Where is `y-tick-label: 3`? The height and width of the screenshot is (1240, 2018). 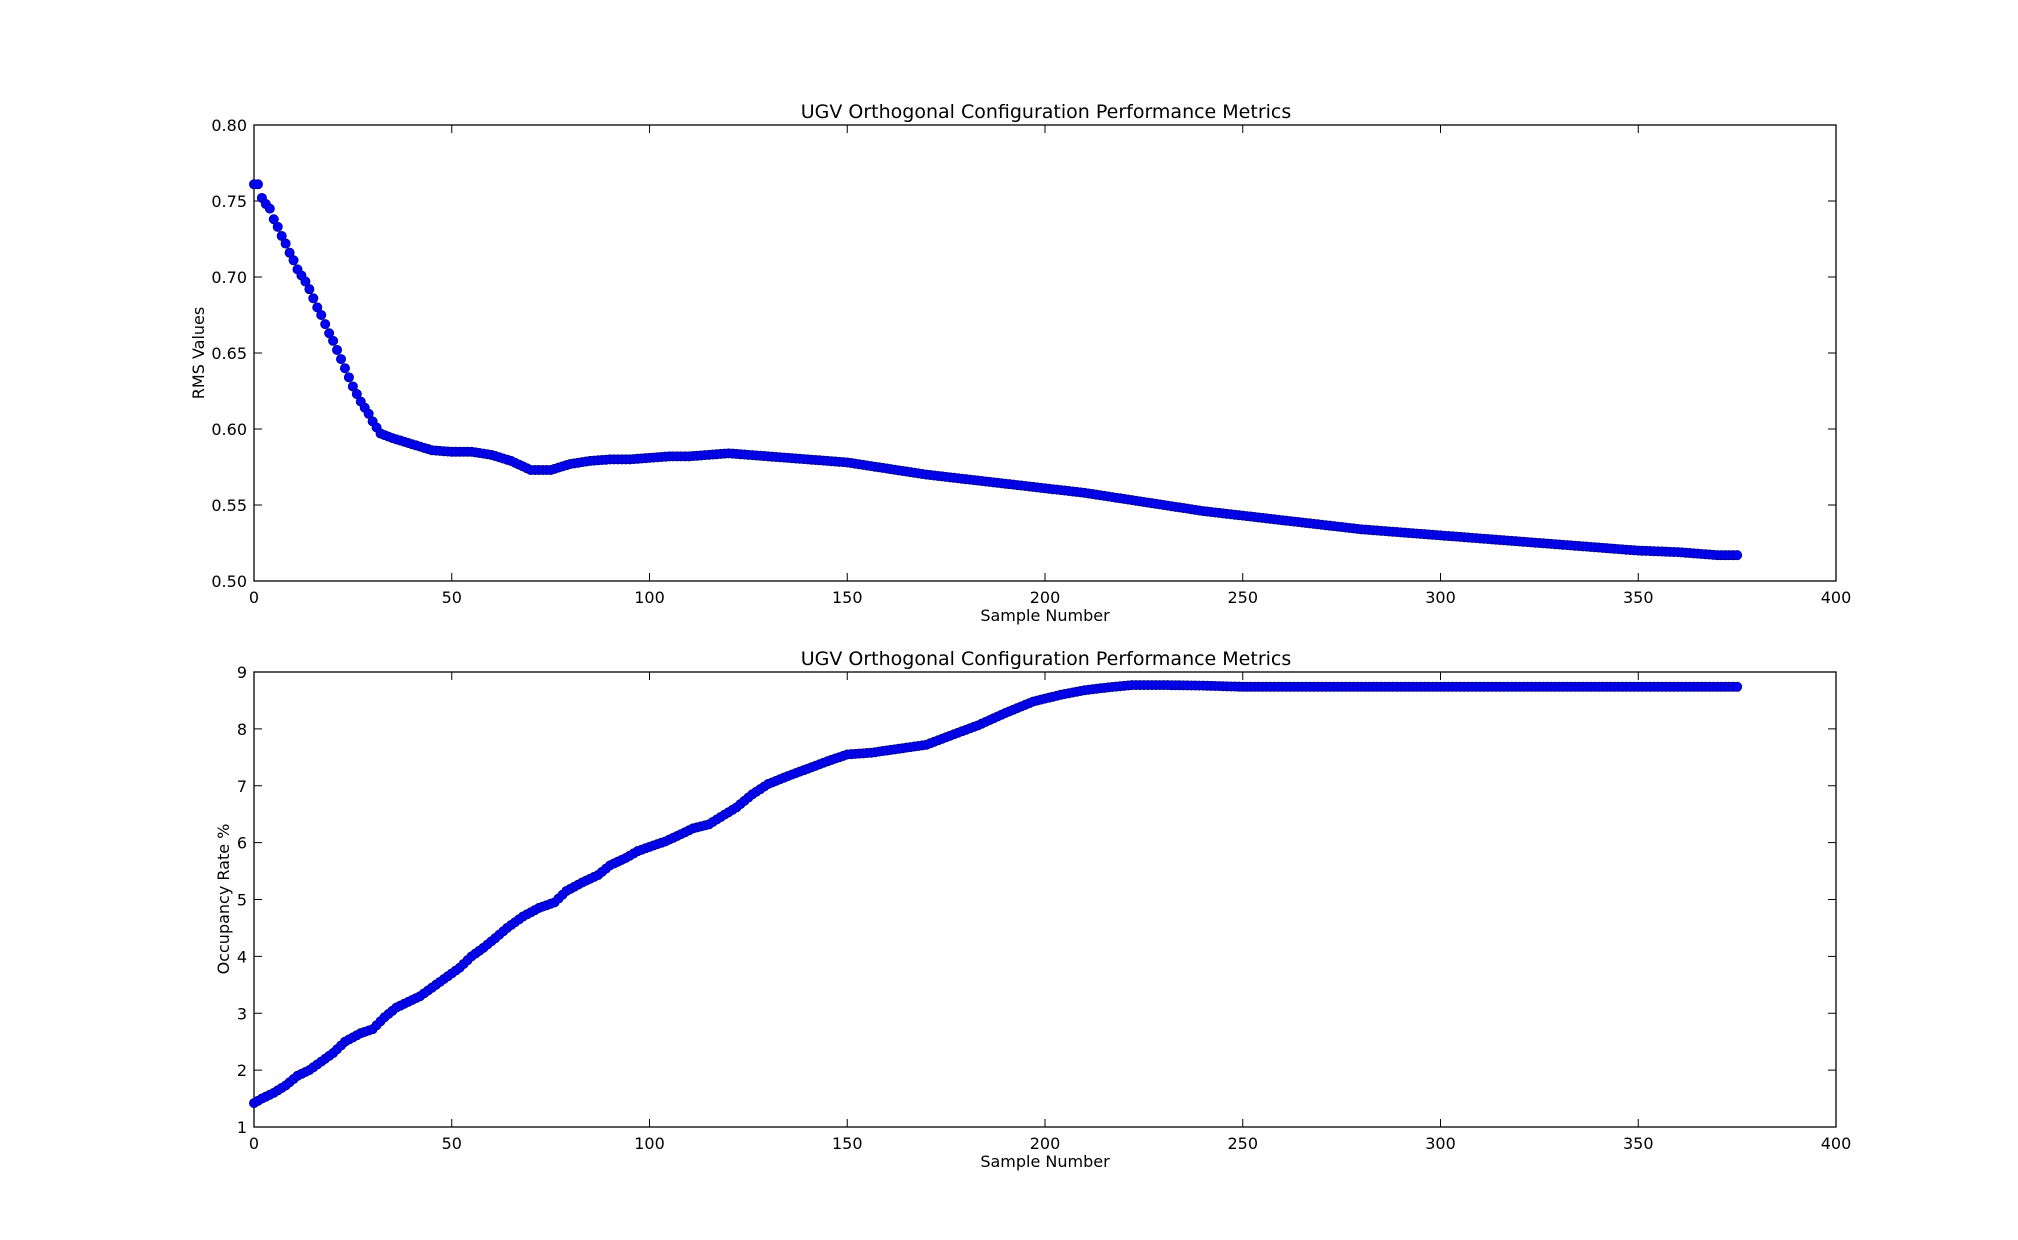
y-tick-label: 3 is located at coordinates (242, 1013).